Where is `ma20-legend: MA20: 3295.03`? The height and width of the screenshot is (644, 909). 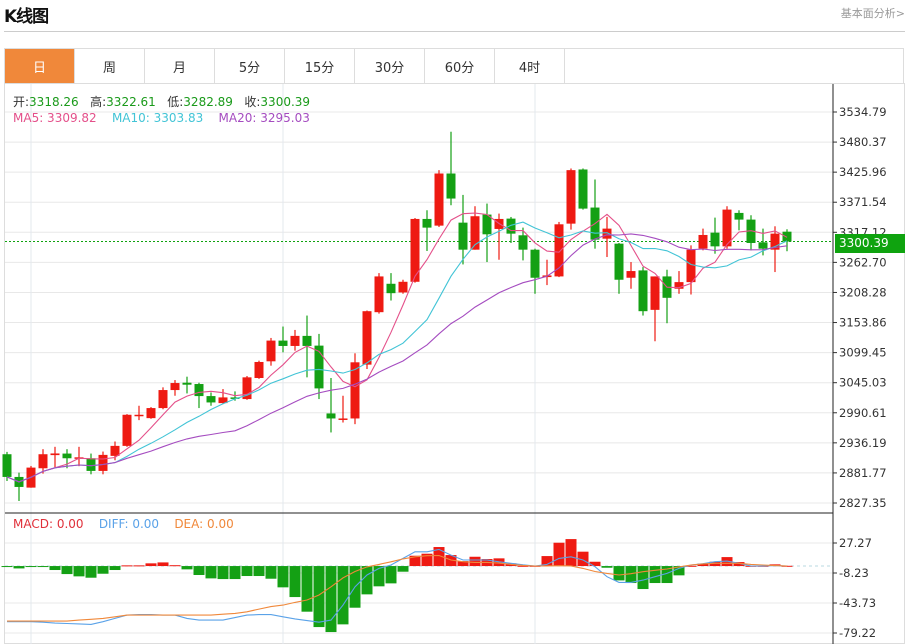 ma20-legend: MA20: 3295.03 is located at coordinates (264, 118).